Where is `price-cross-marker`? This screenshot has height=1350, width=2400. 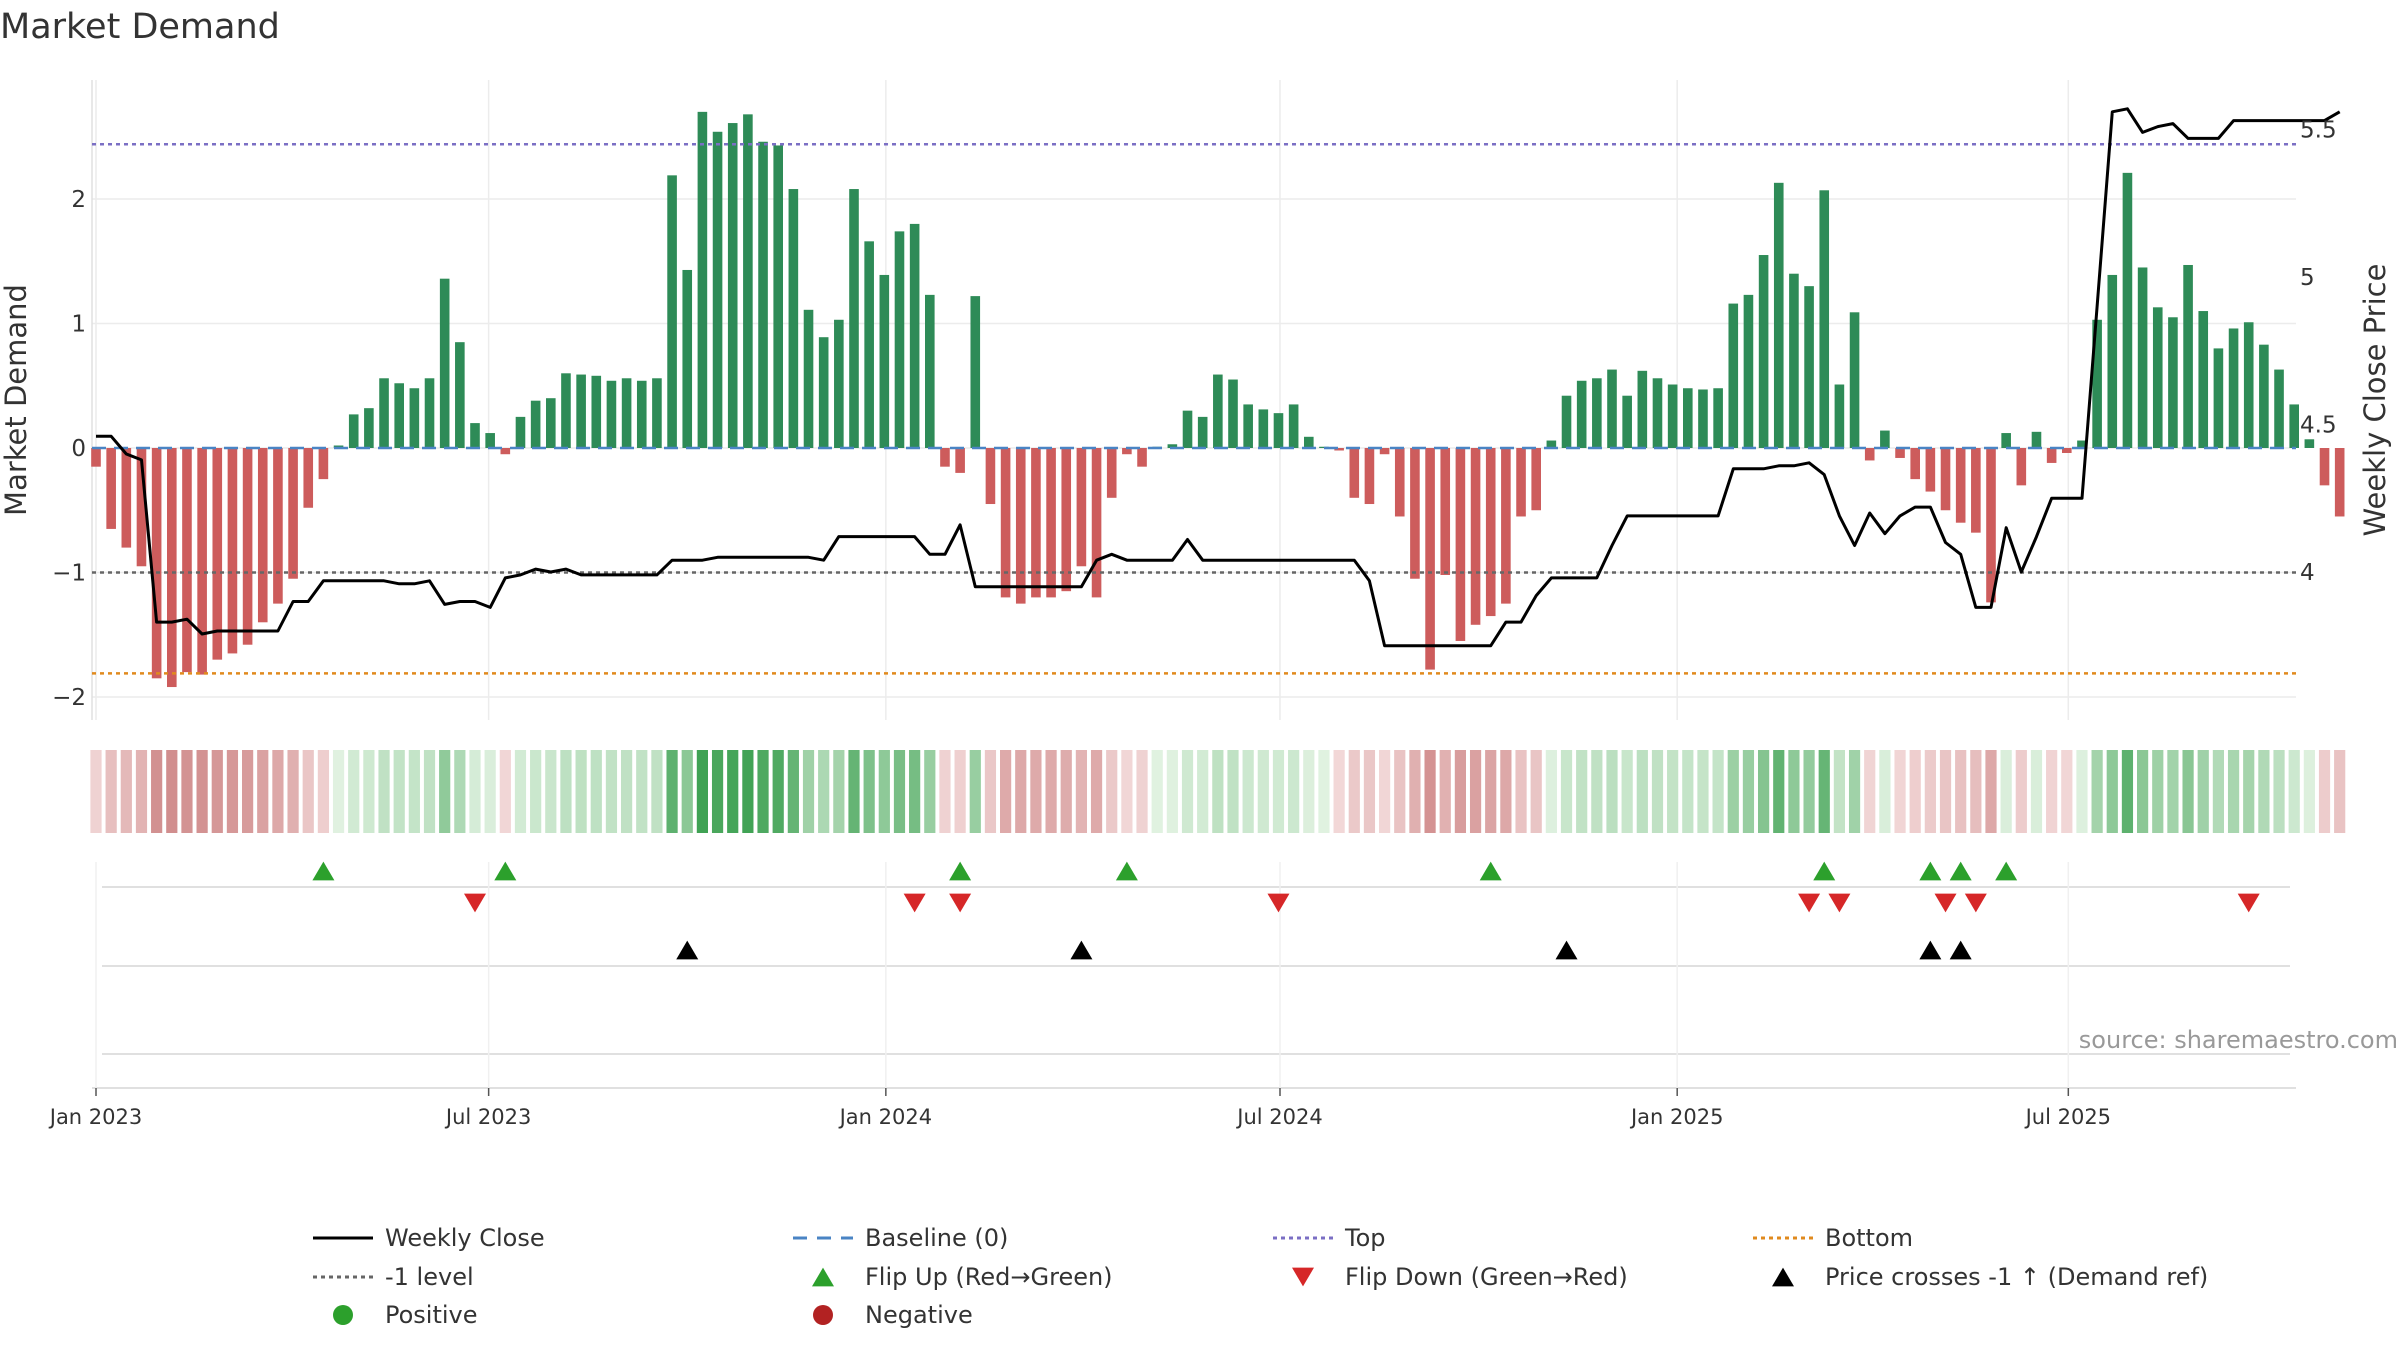 price-cross-marker is located at coordinates (1960, 950).